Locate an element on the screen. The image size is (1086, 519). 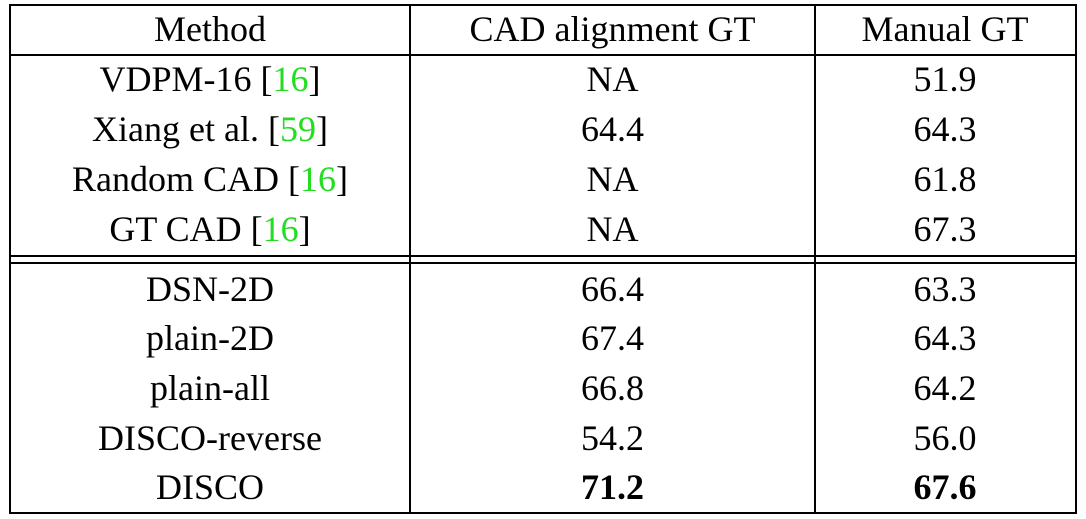
method-cell: DISCO is located at coordinates (210, 488).